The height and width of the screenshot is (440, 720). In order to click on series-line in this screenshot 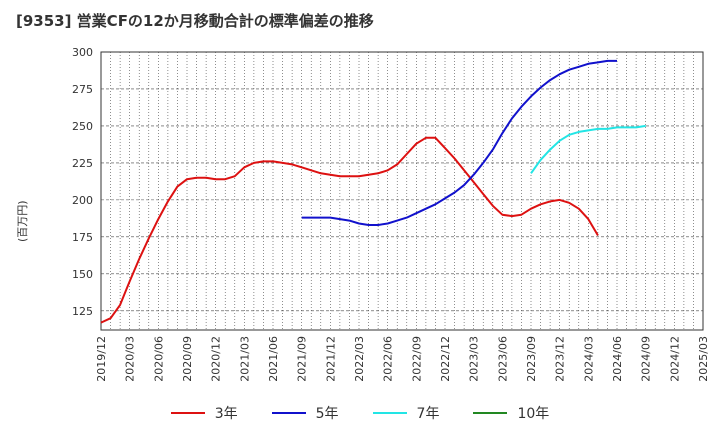, I will do `click(588, 149)`.